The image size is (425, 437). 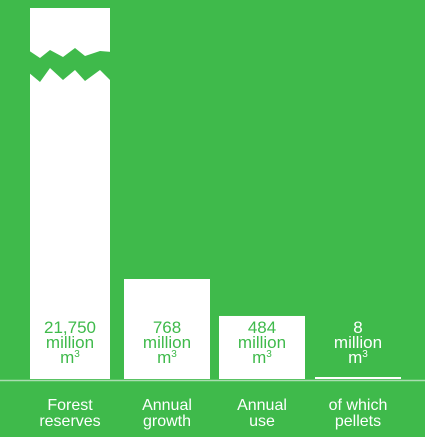 I want to click on category-label-3: of which pellets, so click(x=358, y=413).